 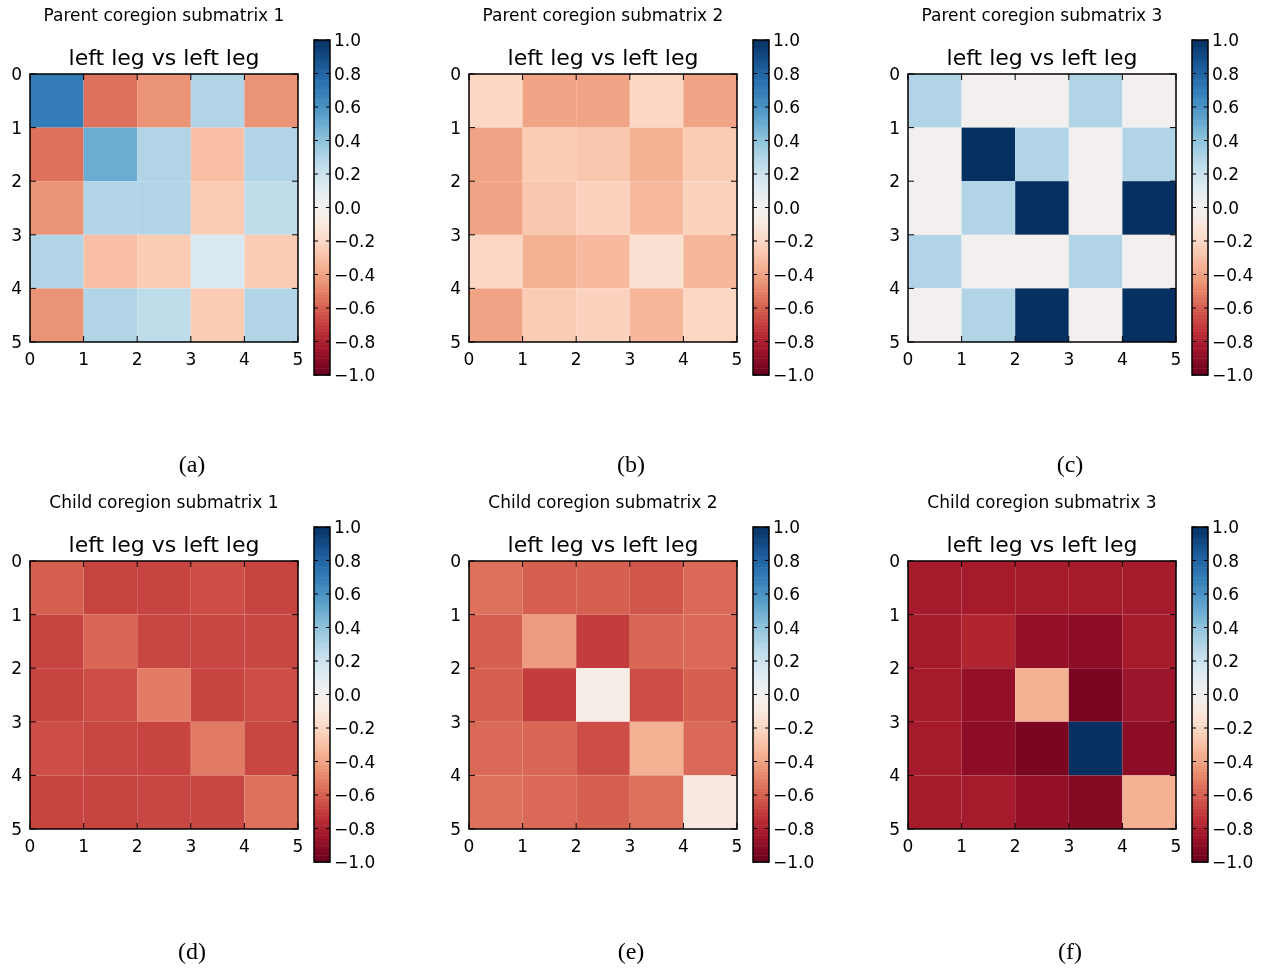 What do you see at coordinates (603, 502) in the screenshot?
I see `chart-title: Child coregion submatrix 2` at bounding box center [603, 502].